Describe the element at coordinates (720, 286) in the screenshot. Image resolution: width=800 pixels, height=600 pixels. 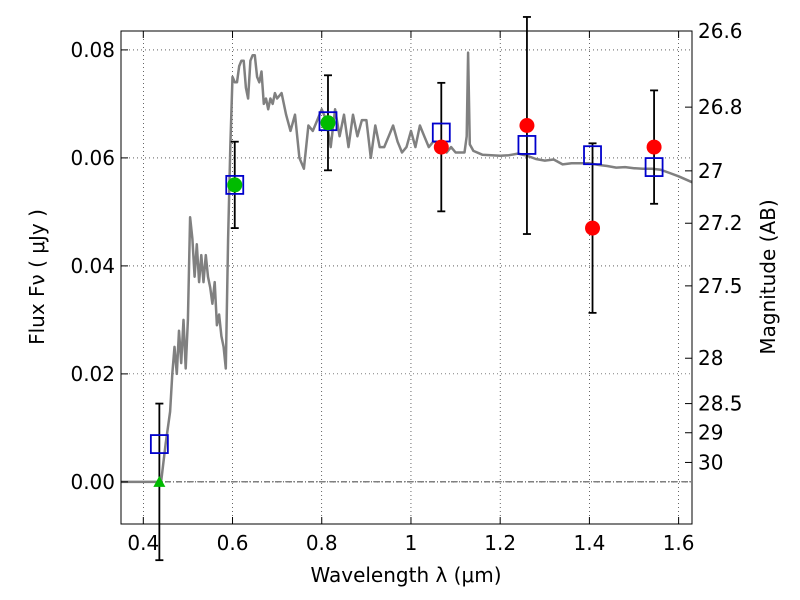
I see `right-tick-label: 27.5` at that location.